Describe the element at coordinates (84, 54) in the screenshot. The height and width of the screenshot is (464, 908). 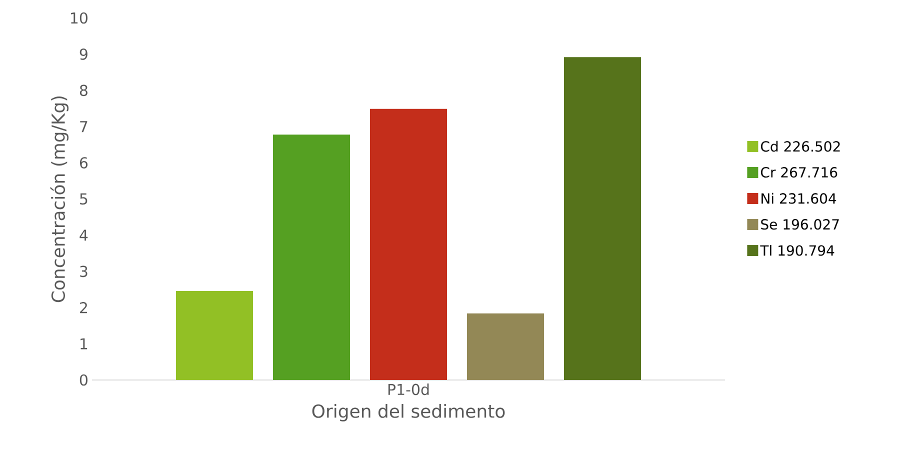
I see `y-tick-label: 9` at that location.